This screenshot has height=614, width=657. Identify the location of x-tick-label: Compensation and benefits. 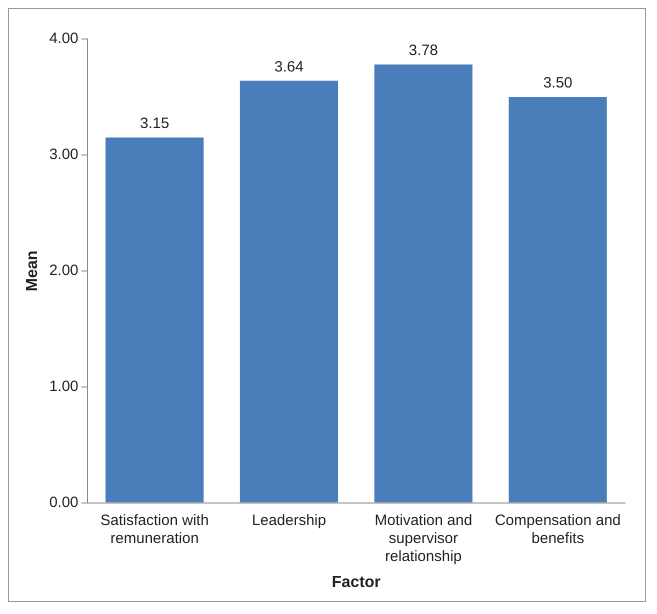
(557, 529).